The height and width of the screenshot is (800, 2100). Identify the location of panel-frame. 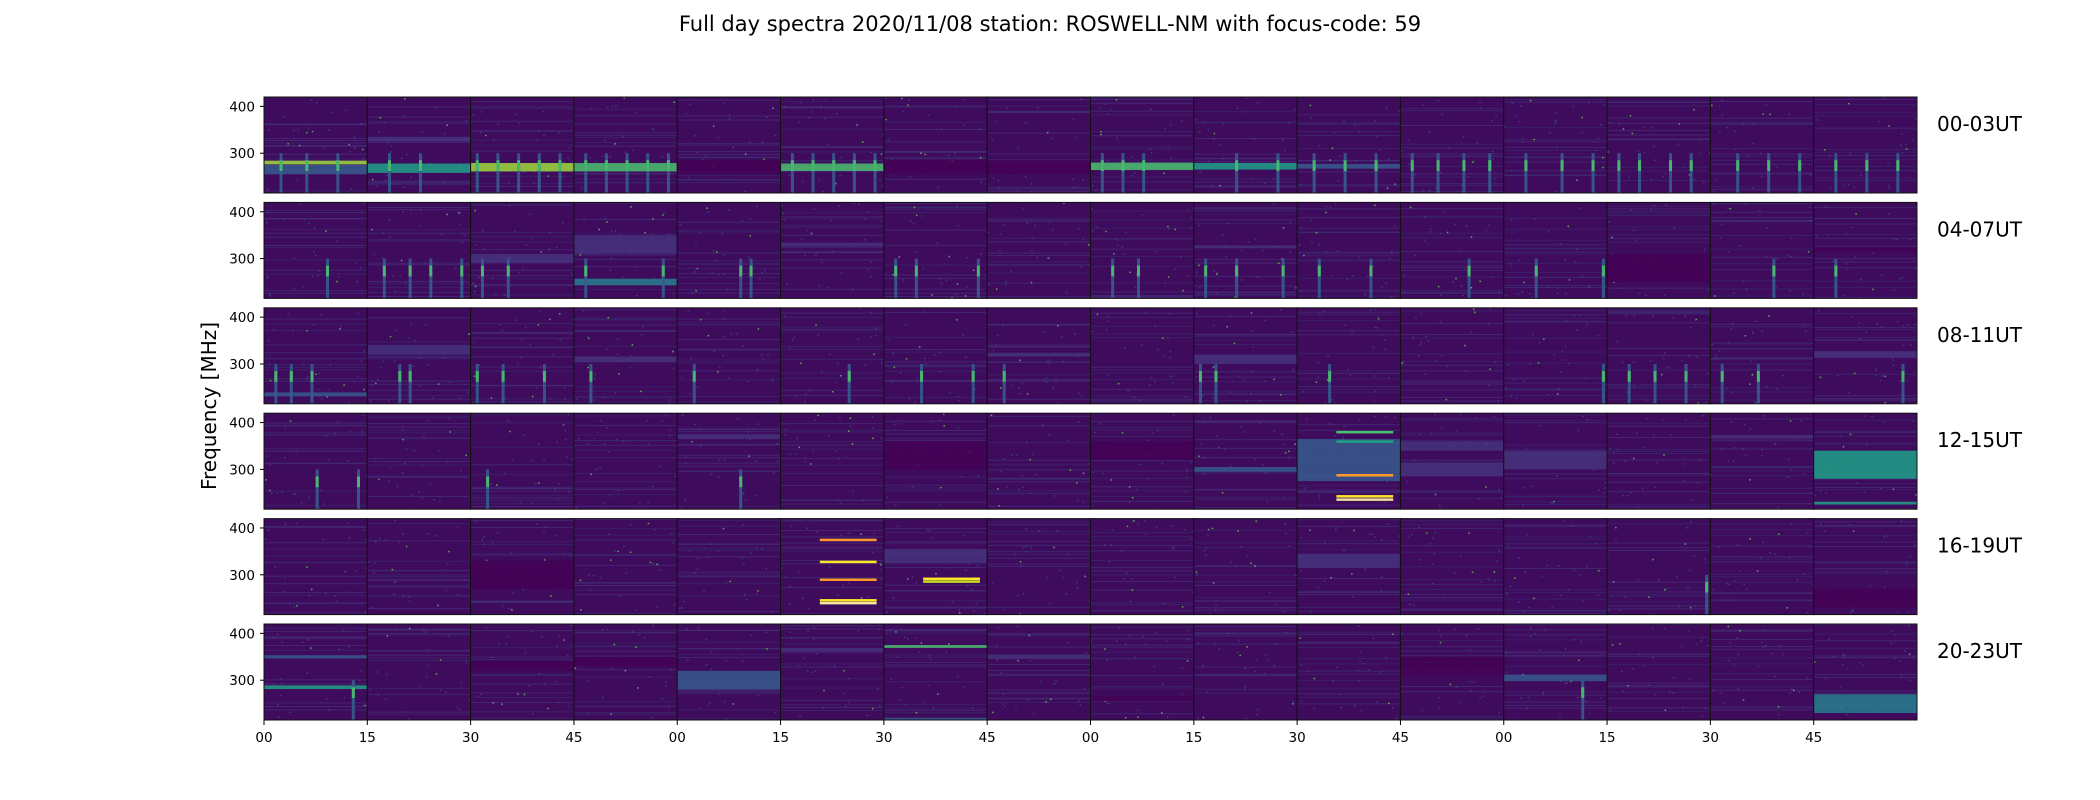
(1865, 461).